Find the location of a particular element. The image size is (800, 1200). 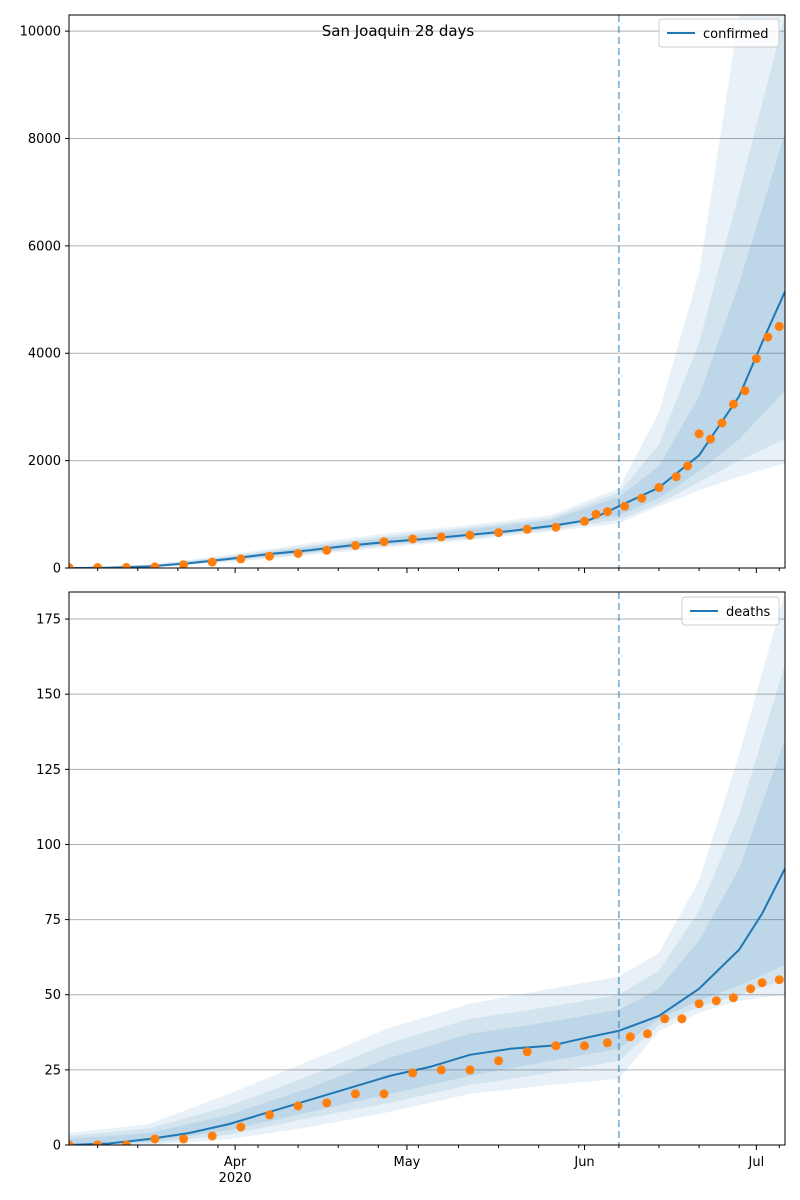

x-tick-label: Jul is located at coordinates (756, 1162).